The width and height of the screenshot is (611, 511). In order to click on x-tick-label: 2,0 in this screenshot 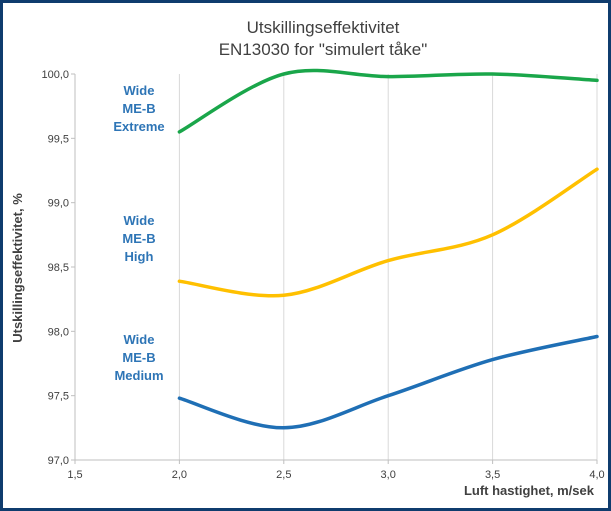, I will do `click(179, 475)`.